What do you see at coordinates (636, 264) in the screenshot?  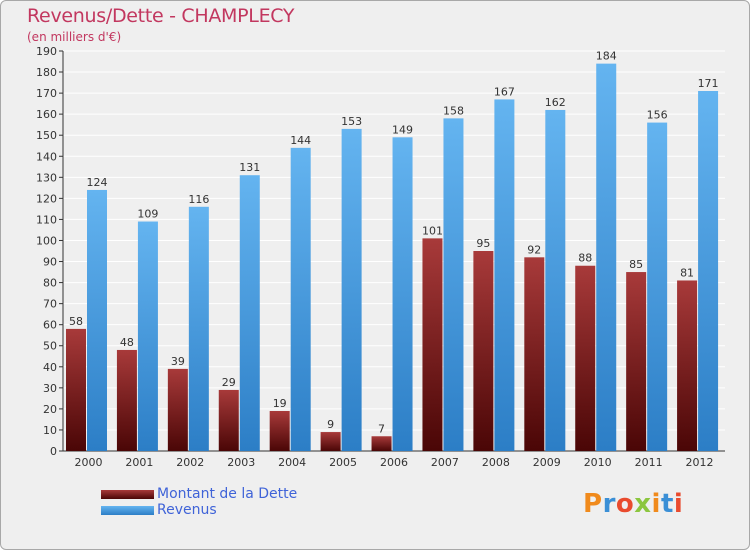 I see `data-label-dette: 85` at bounding box center [636, 264].